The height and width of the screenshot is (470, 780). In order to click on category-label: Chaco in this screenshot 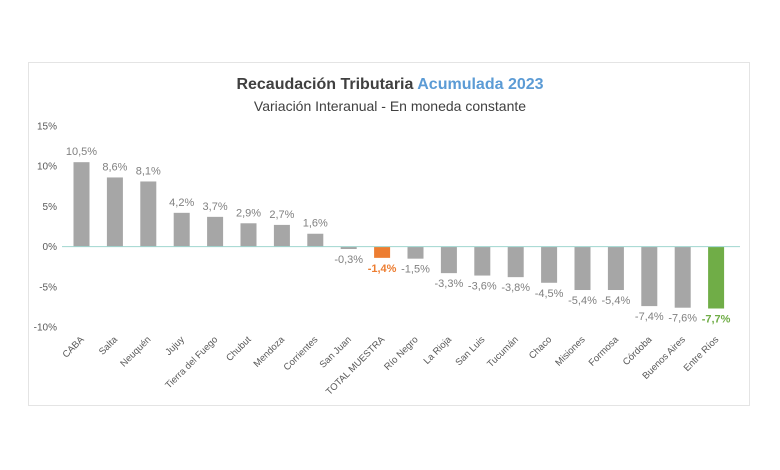, I will do `click(540, 347)`.